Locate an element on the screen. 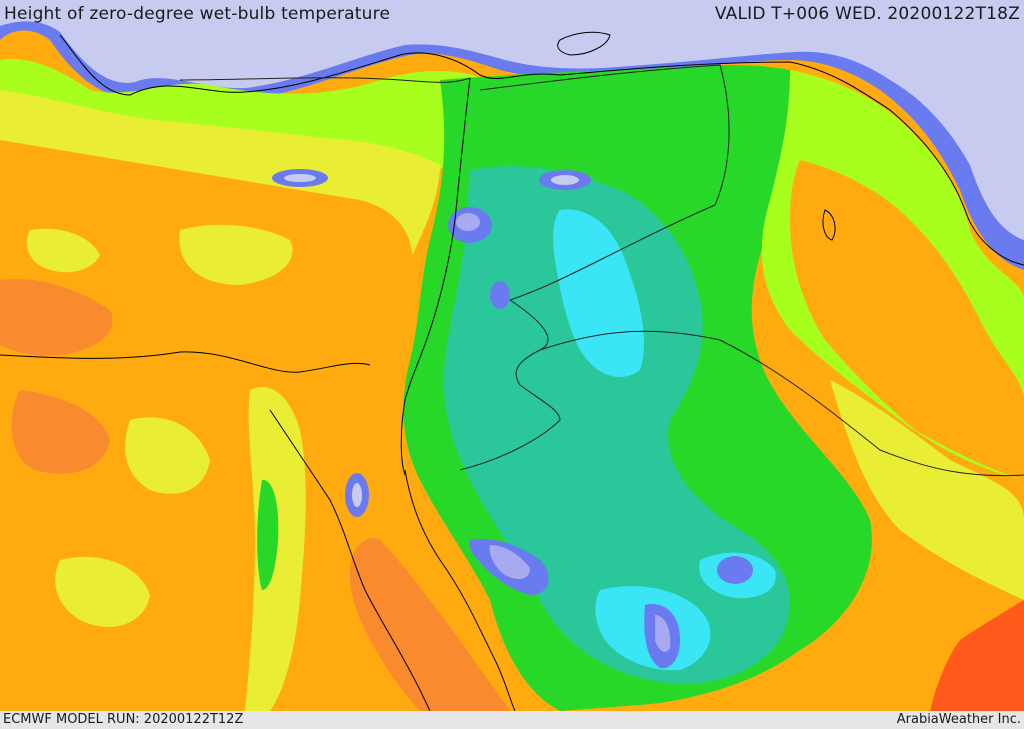 Image resolution: width=1024 pixels, height=729 pixels. lake-urmia is located at coordinates (829, 225).